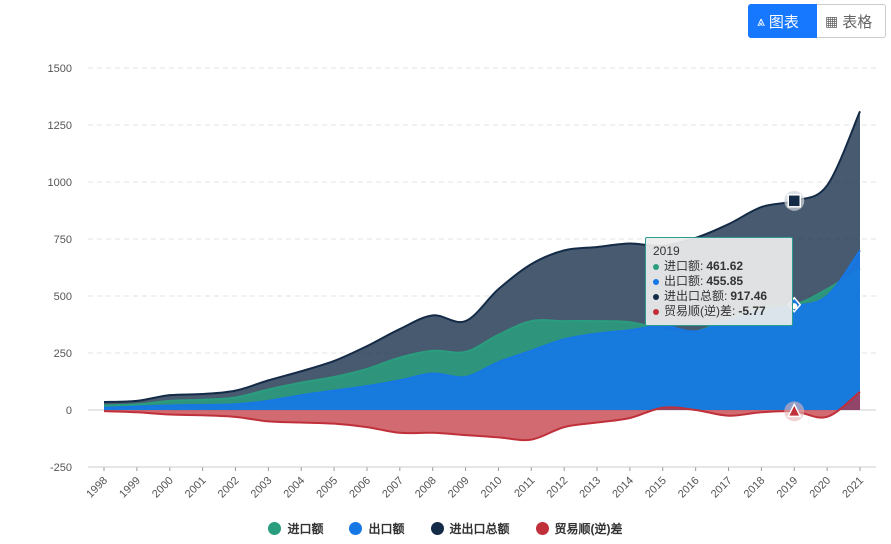 The height and width of the screenshot is (544, 891). I want to click on chart-icon: ⩓, so click(761, 21).